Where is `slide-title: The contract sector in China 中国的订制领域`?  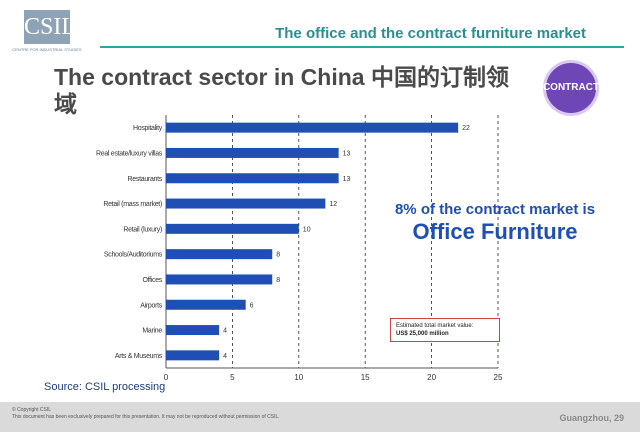
slide-title: The contract sector in China 中国的订制领域 is located at coordinates (281, 90).